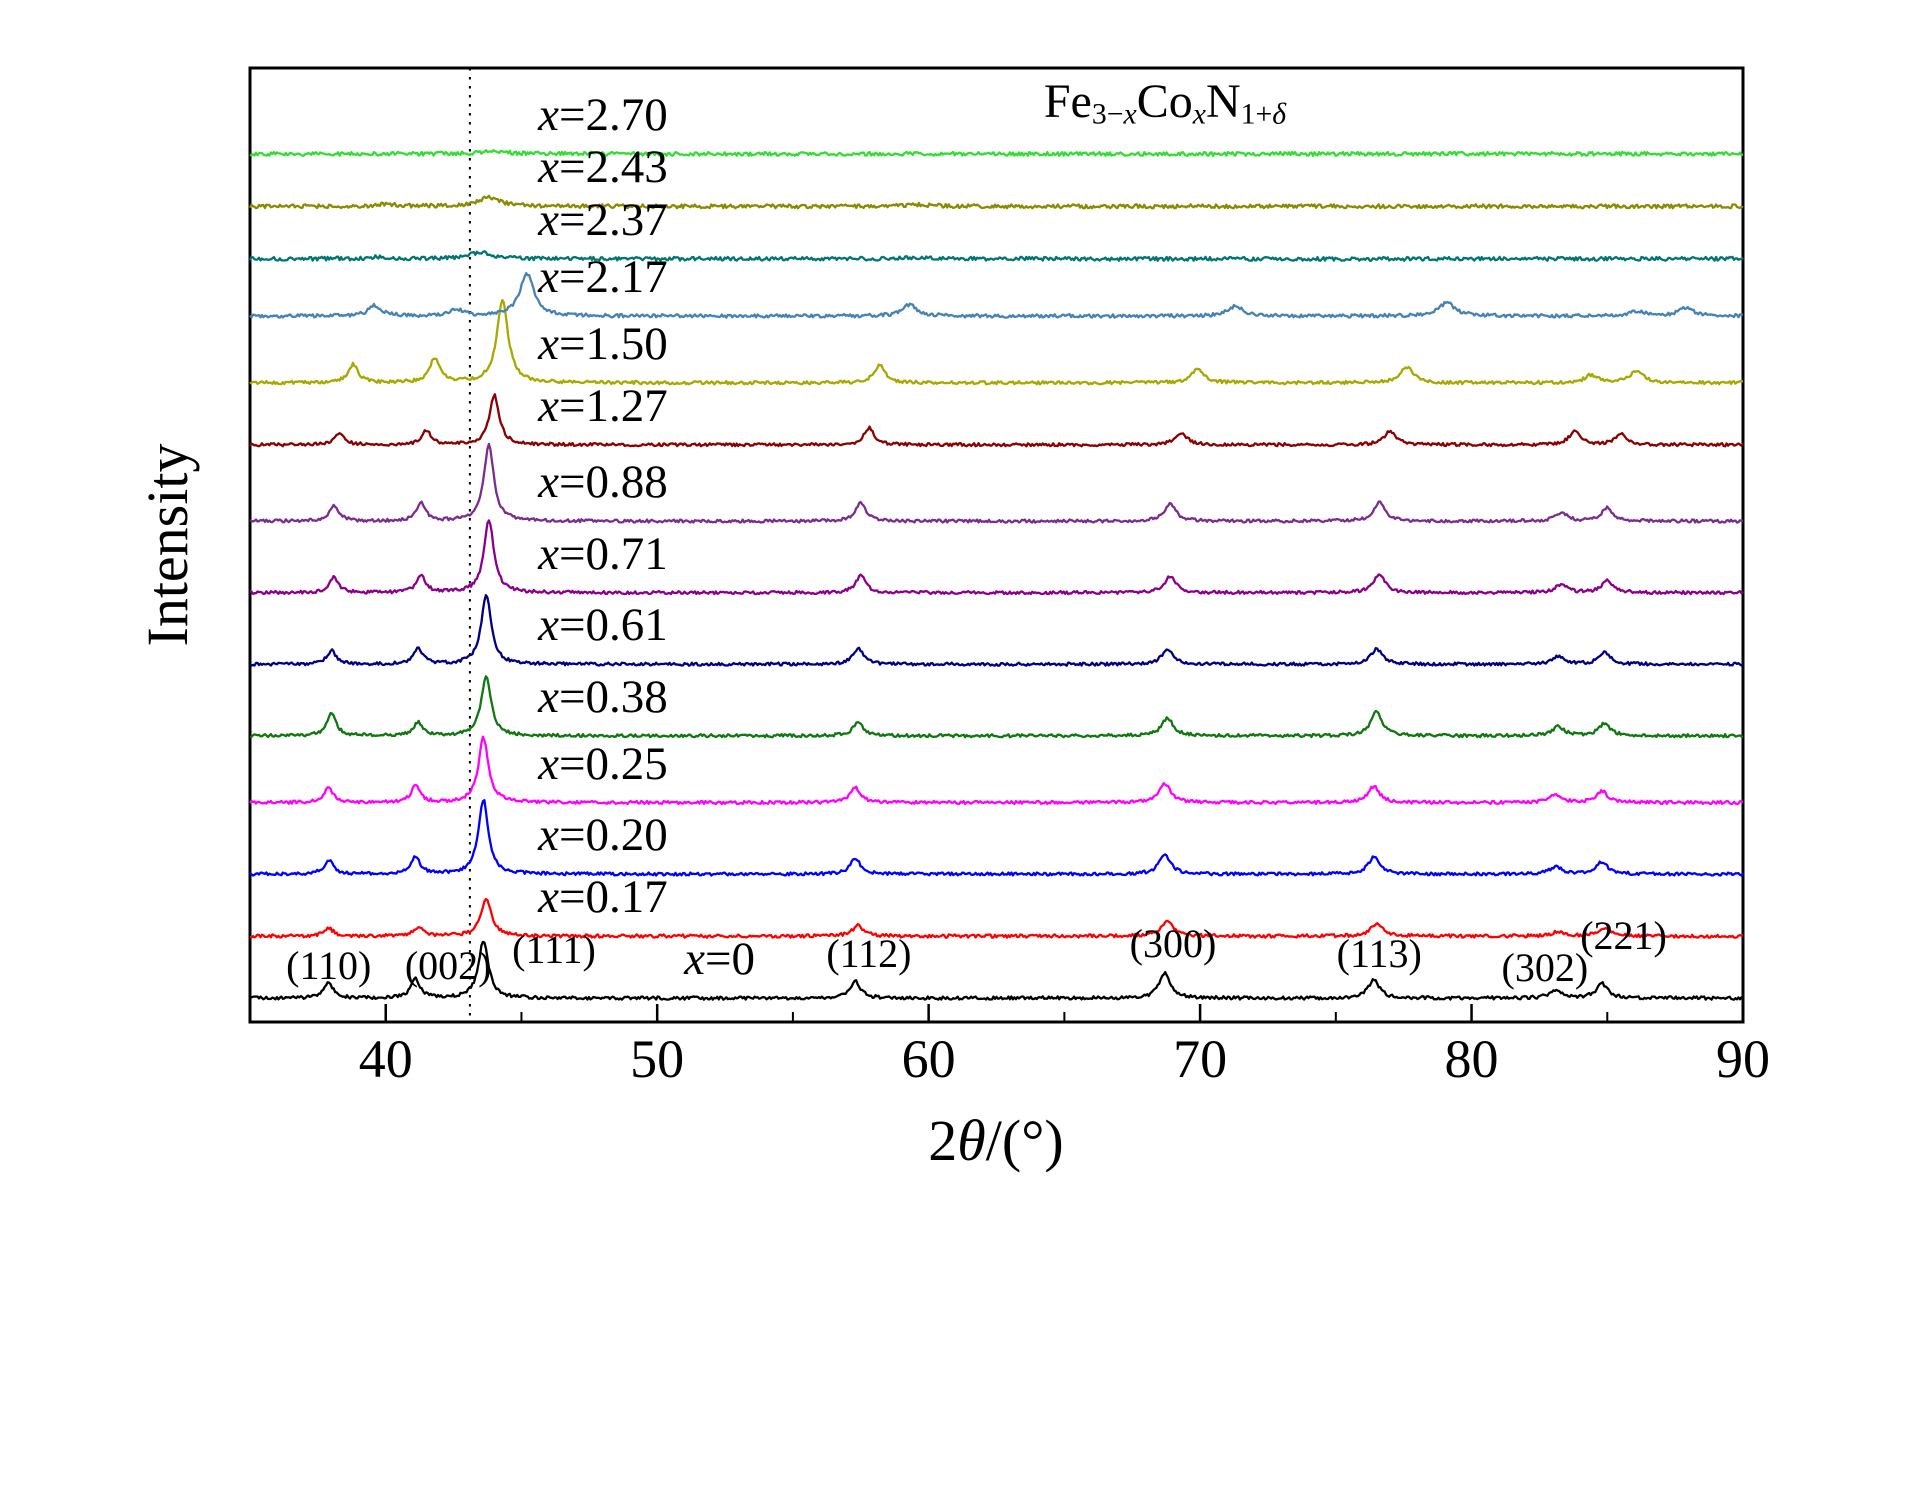  Describe the element at coordinates (1545, 967) in the screenshot. I see `peak-label-302: (302)` at that location.